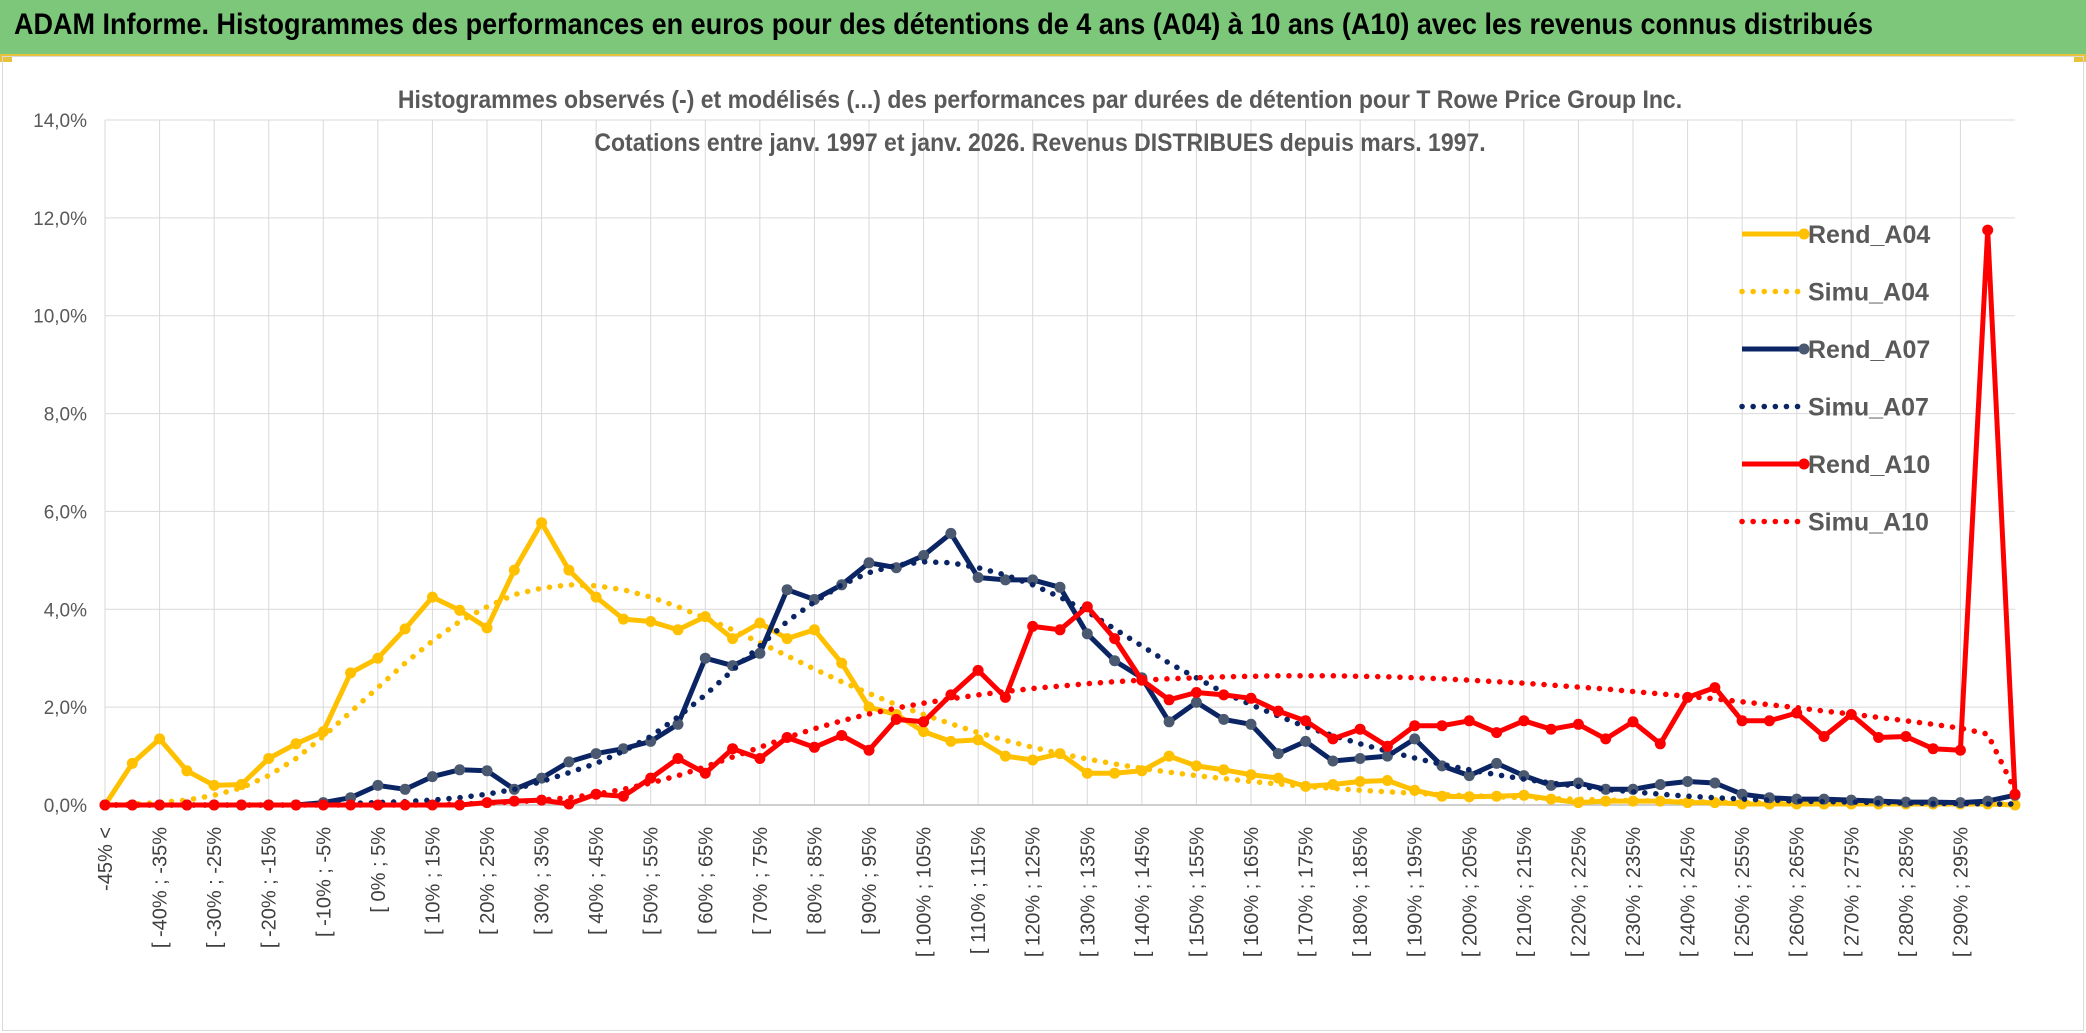  What do you see at coordinates (2080, 59) in the screenshot?
I see `corner-mark-right` at bounding box center [2080, 59].